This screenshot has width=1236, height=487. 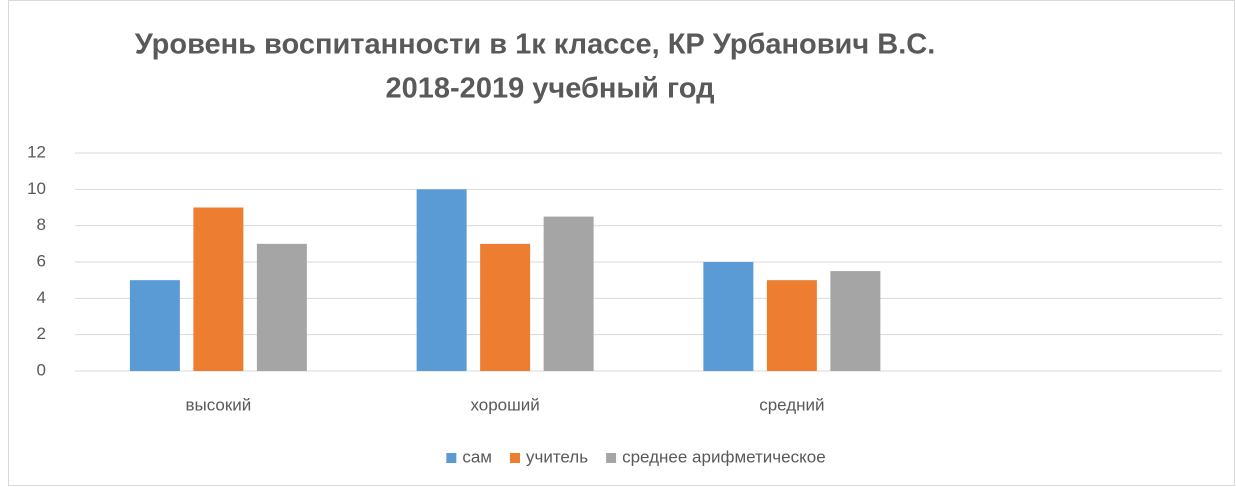 I want to click on x-tick-label: хороший, so click(x=504, y=404).